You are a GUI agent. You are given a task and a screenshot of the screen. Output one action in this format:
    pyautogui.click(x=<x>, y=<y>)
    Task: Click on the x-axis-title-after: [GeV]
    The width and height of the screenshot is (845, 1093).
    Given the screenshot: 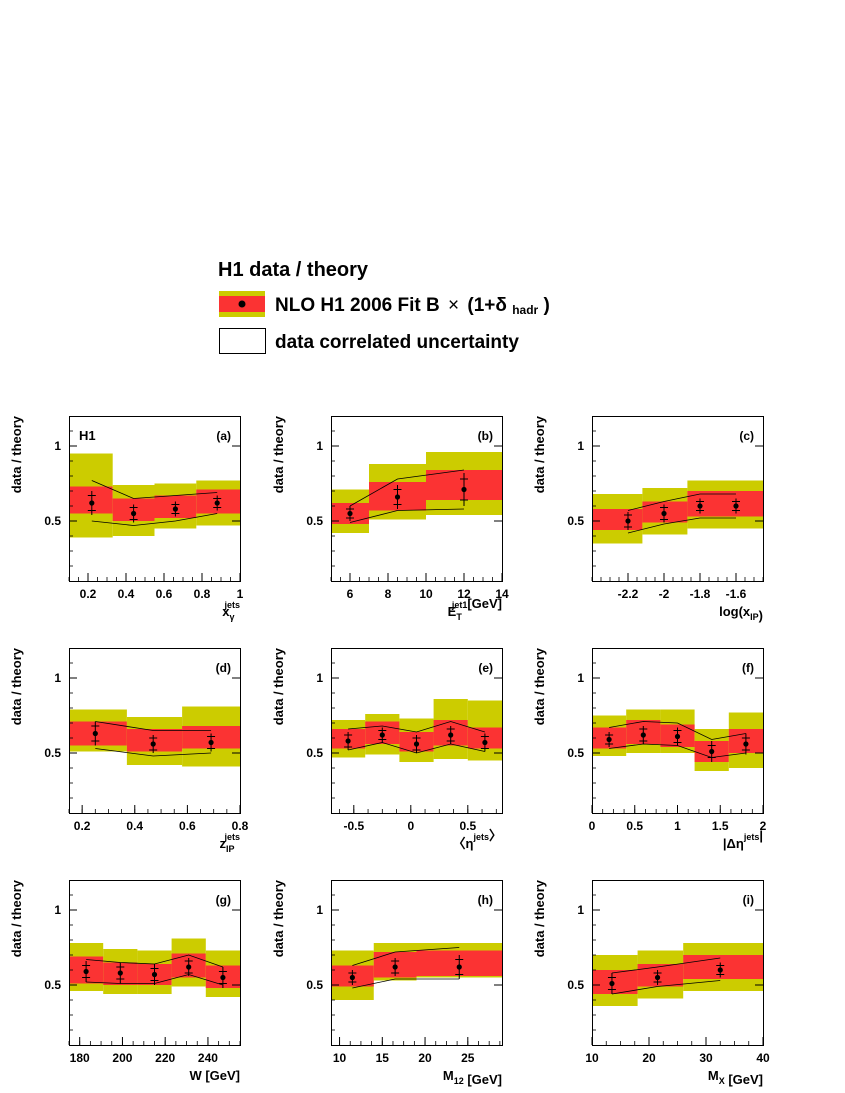 What is the action you would take?
    pyautogui.click(x=744, y=1079)
    